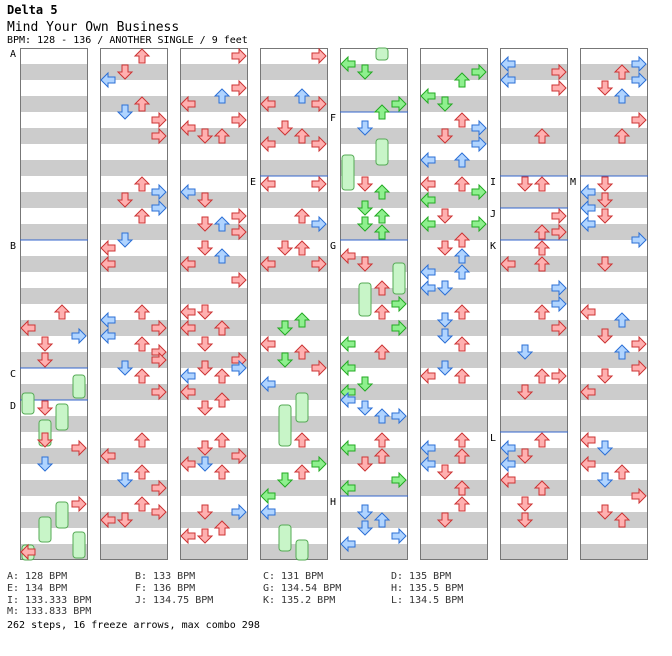  I want to click on bpm-legend-e: E: 134 BPM, so click(37, 588).